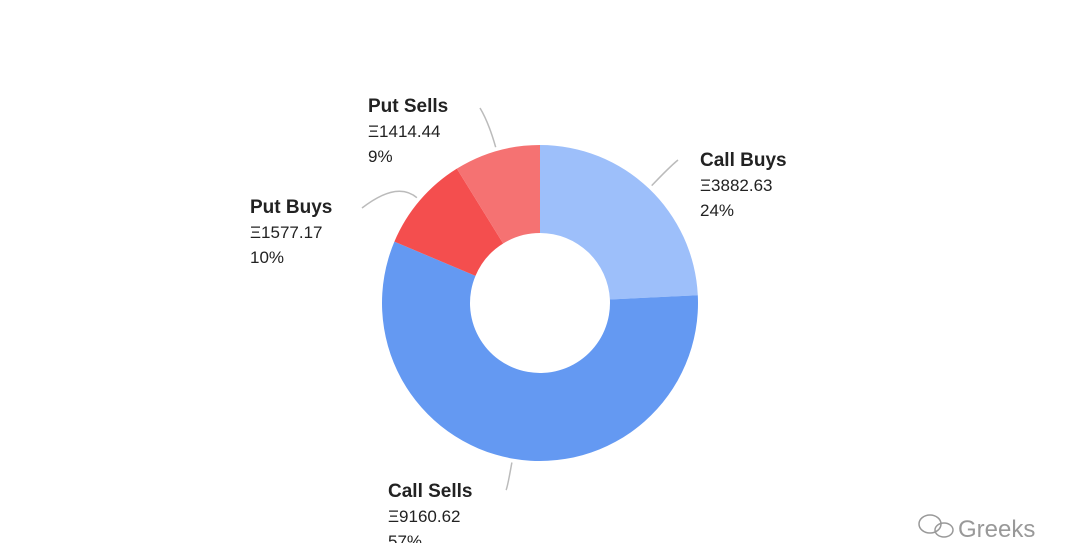  Describe the element at coordinates (424, 516) in the screenshot. I see `value-label: Ξ9160.62` at that location.